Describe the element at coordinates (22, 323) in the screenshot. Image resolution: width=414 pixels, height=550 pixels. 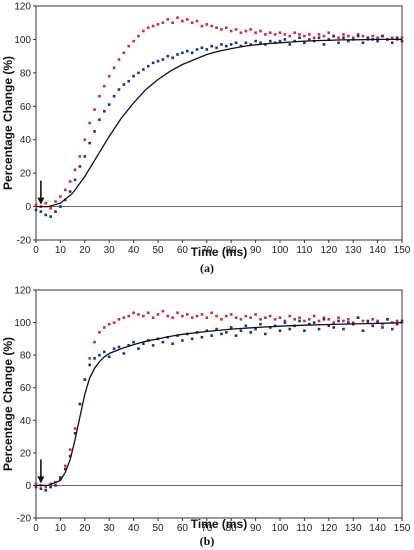
I see `y-tick-label: 100` at that location.